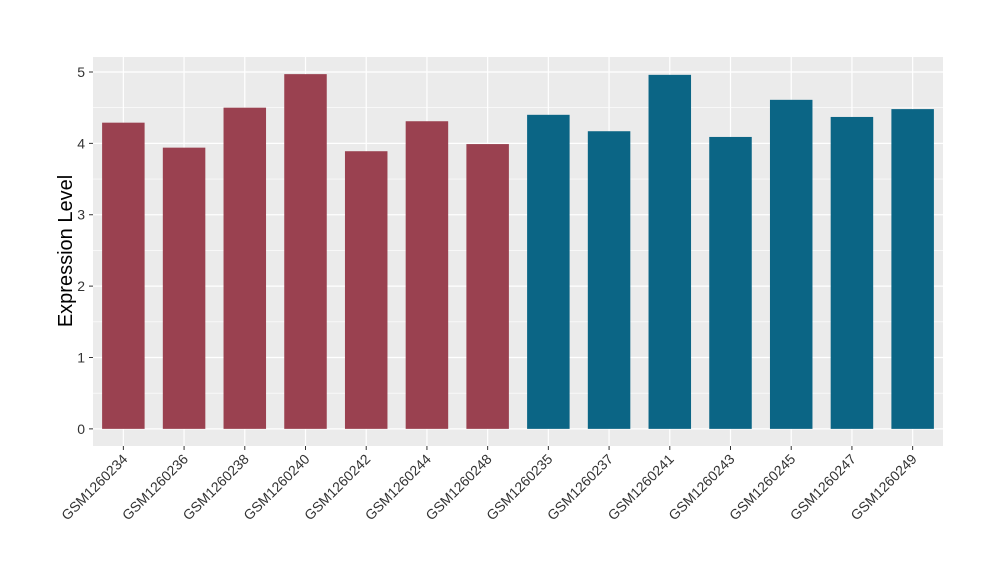 This screenshot has width=1000, height=585. I want to click on y-tick-label: 4, so click(81, 143).